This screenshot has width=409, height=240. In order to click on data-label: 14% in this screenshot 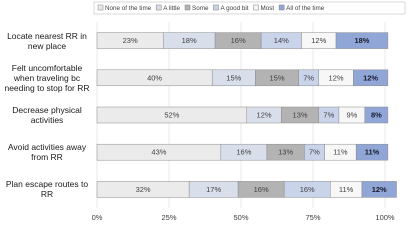, I will do `click(281, 40)`.